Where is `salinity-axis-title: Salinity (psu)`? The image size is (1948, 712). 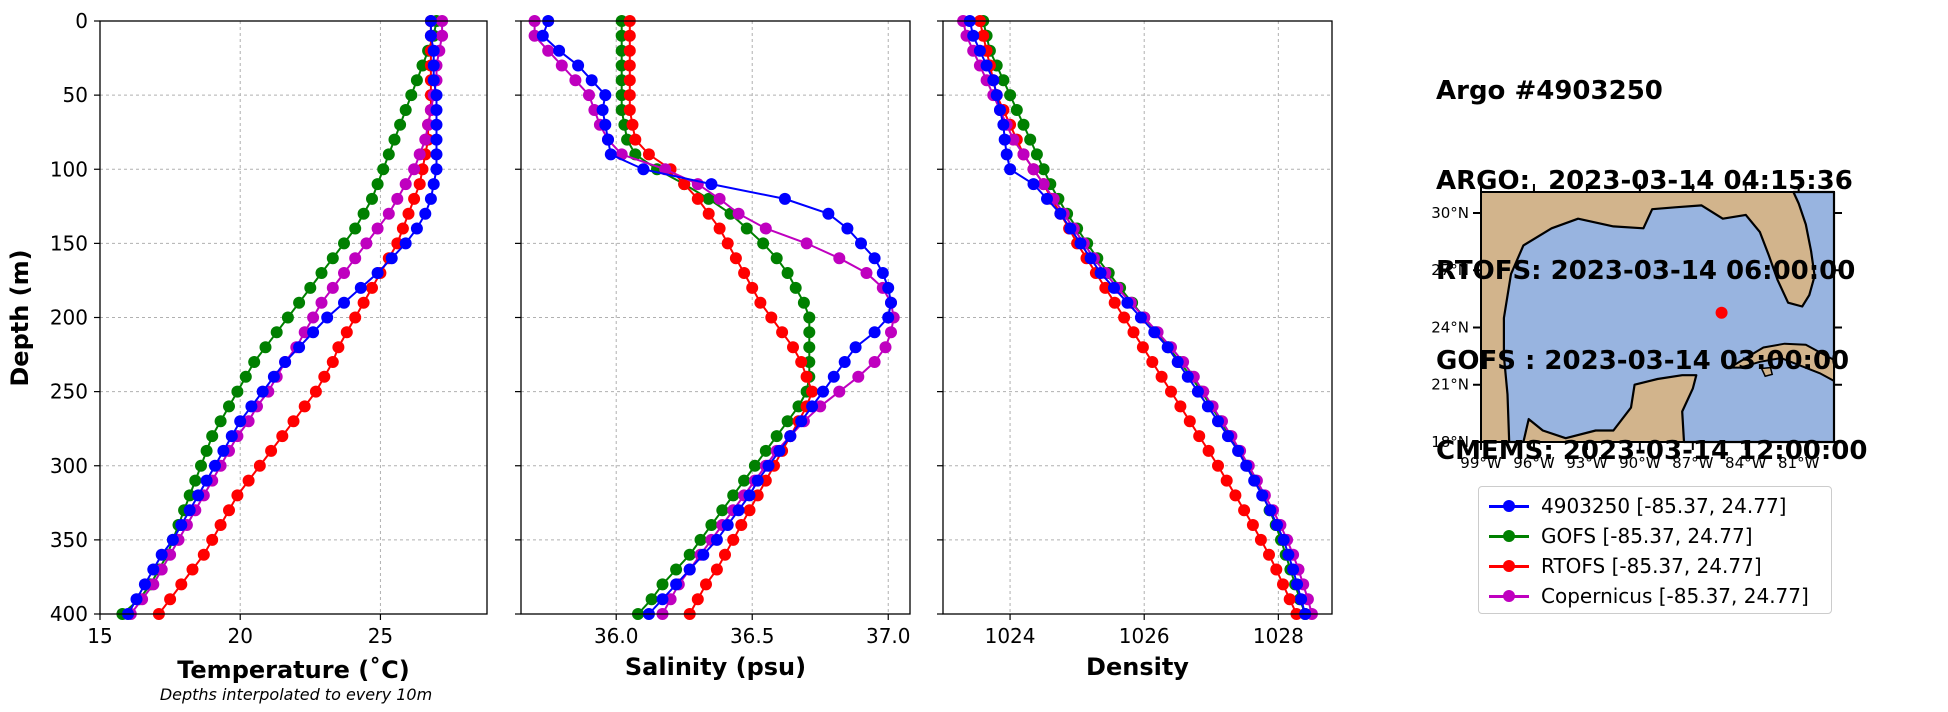 salinity-axis-title: Salinity (psu) is located at coordinates (715, 667).